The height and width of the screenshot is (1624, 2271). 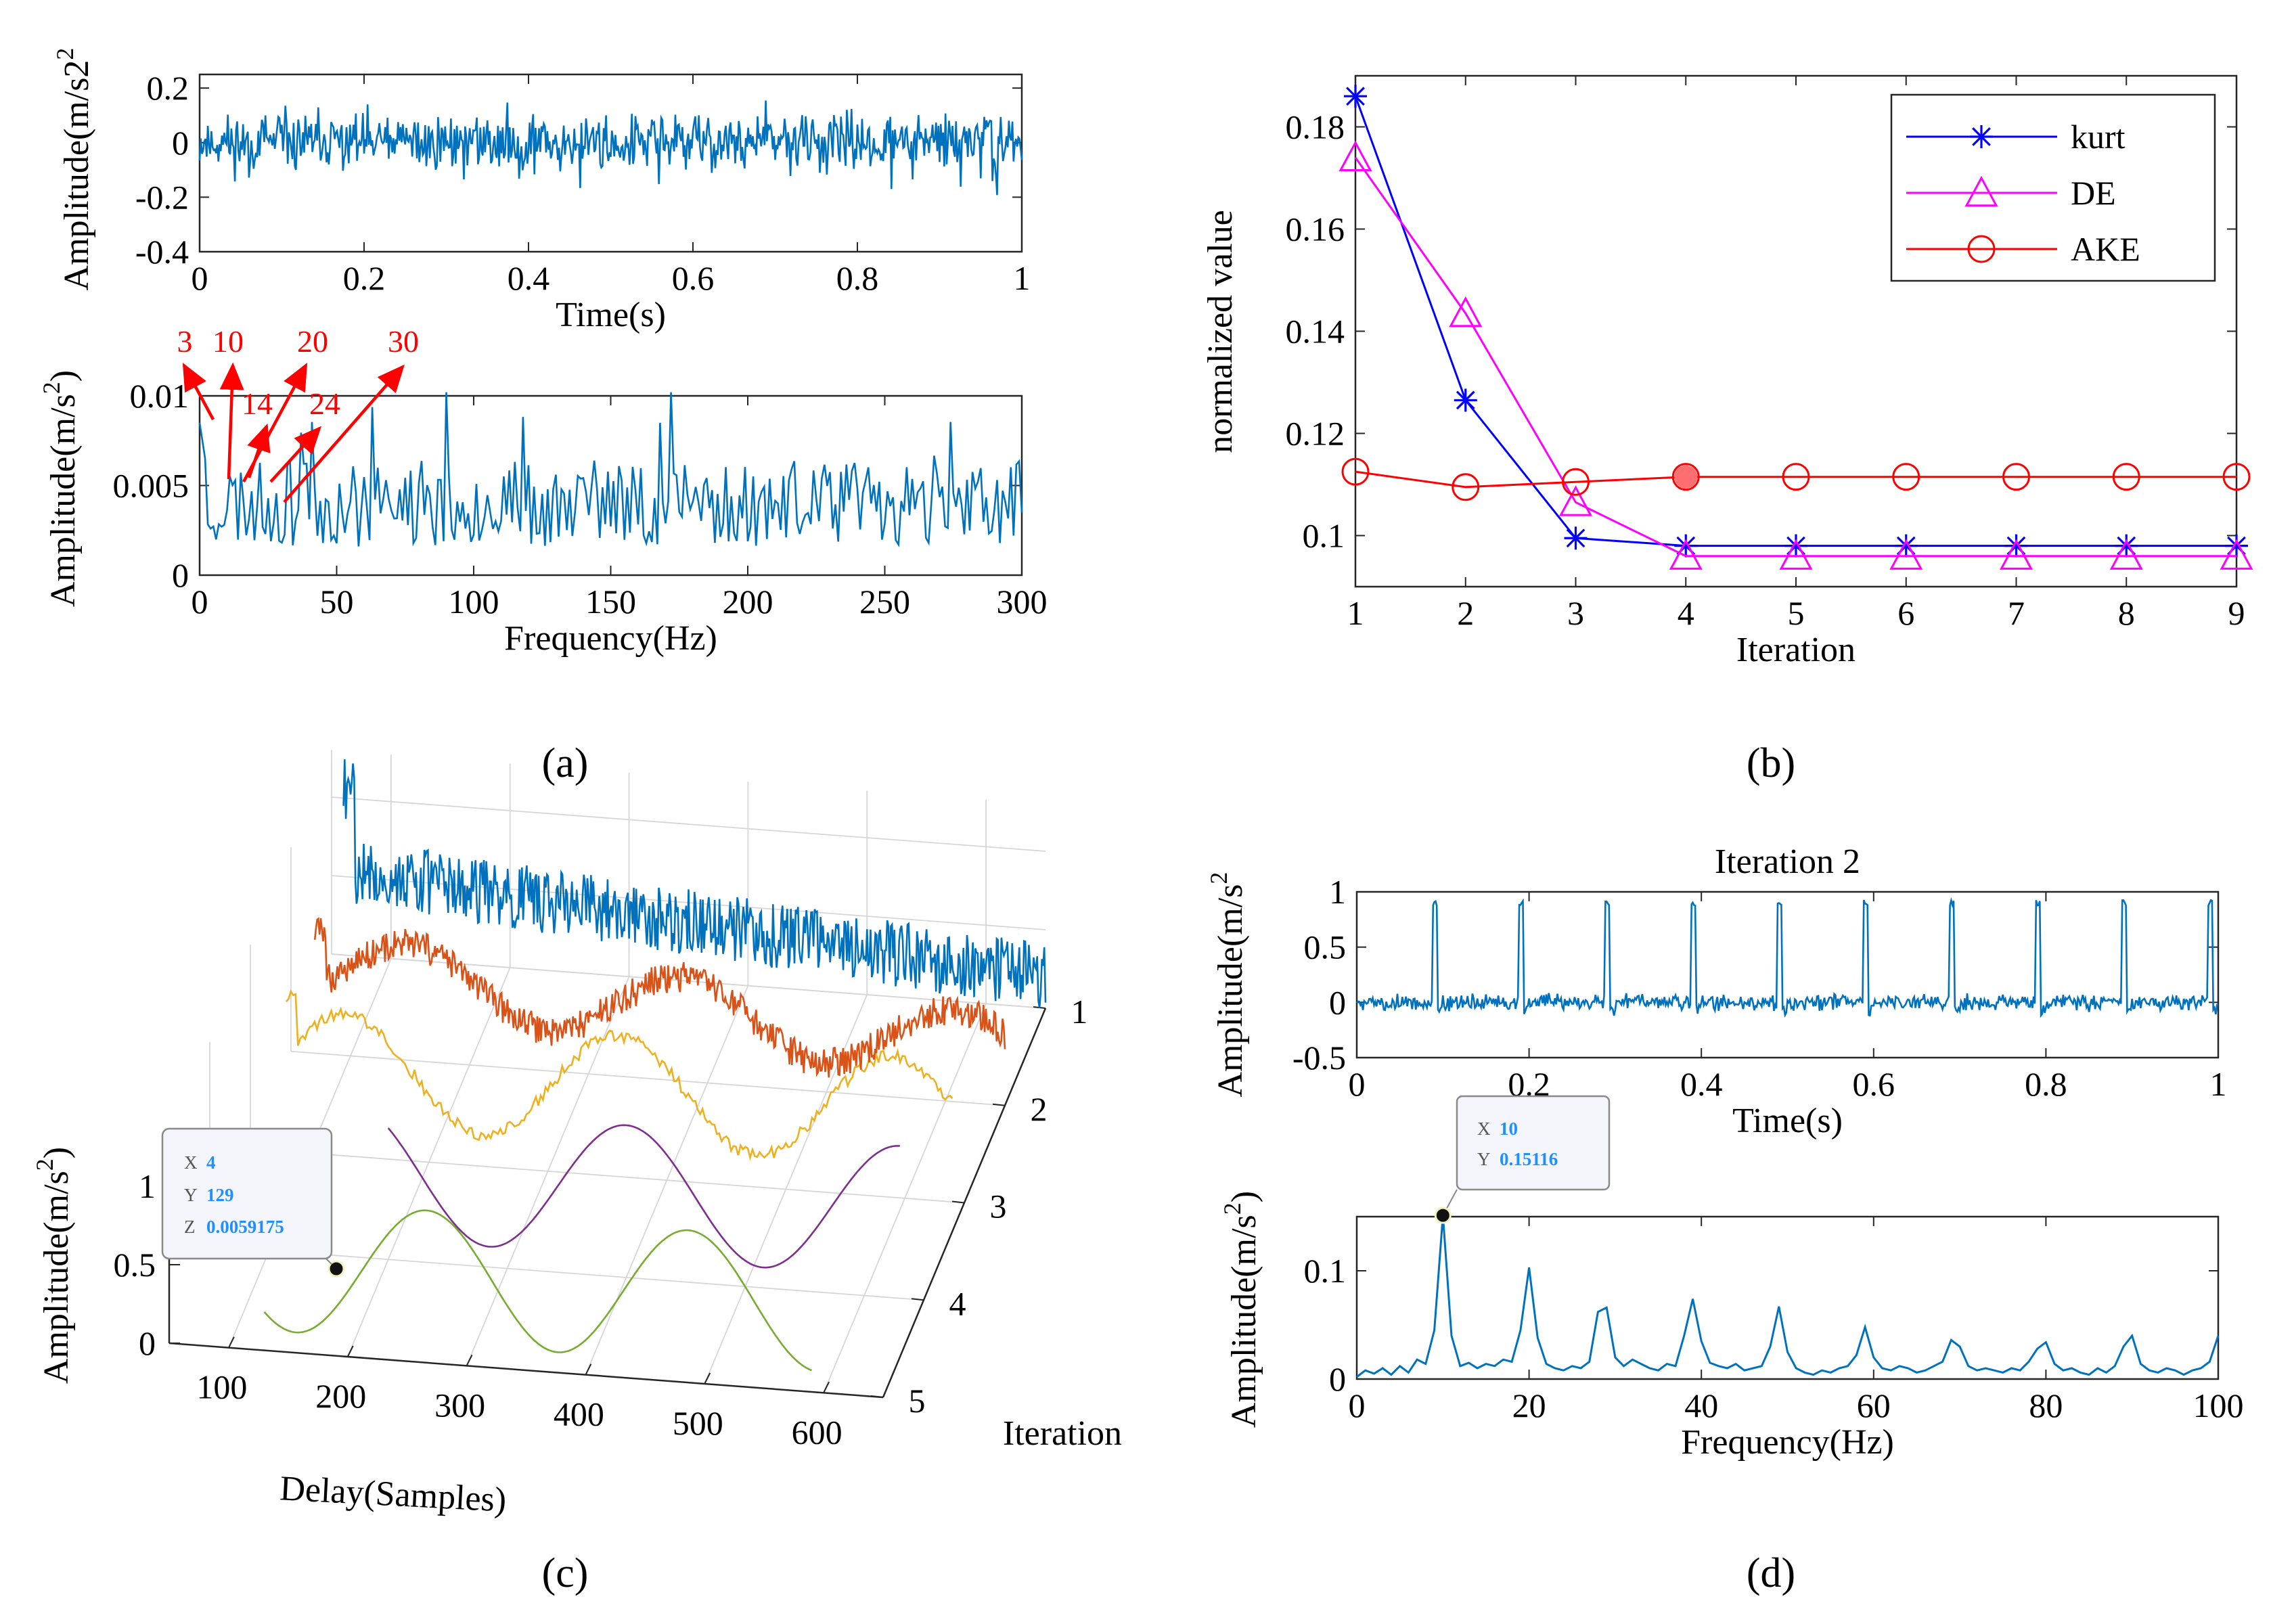 What do you see at coordinates (1795, 357) in the screenshot?
I see `series-line-de` at bounding box center [1795, 357].